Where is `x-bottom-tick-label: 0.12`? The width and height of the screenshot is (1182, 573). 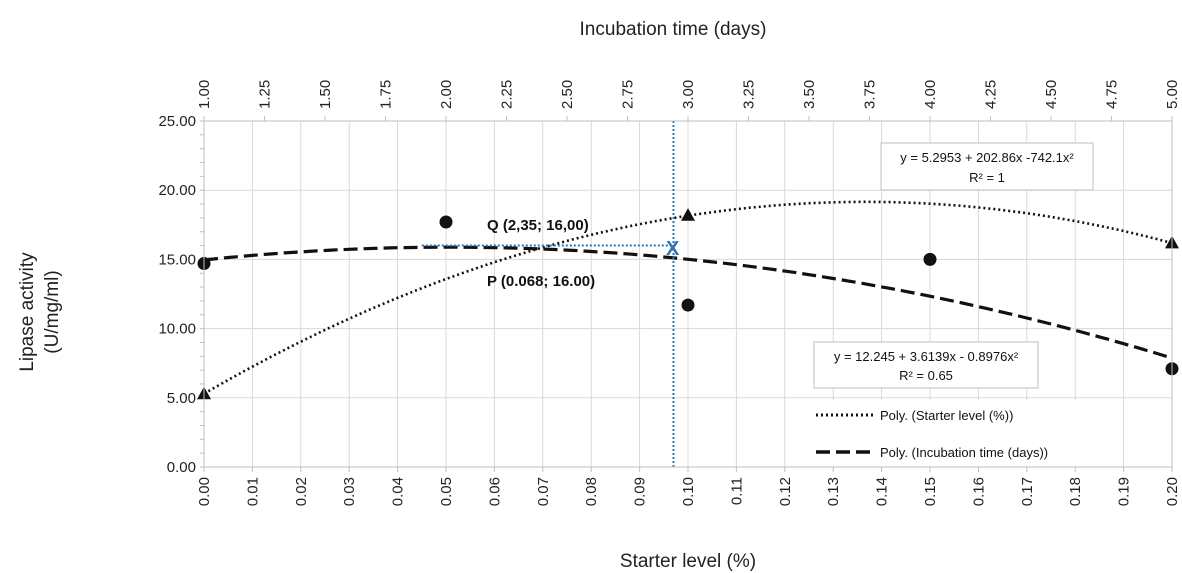 x-bottom-tick-label: 0.12 is located at coordinates (785, 491).